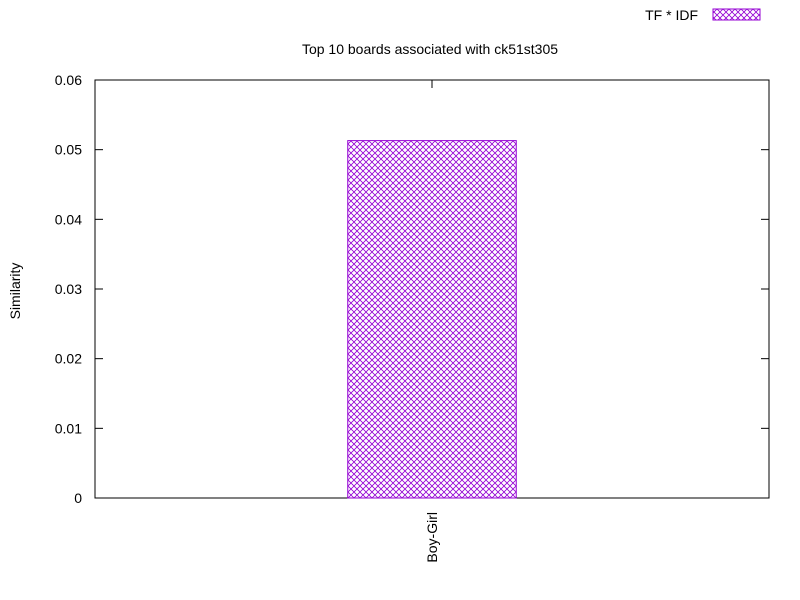 This screenshot has height=600, width=800. What do you see at coordinates (703, 15) in the screenshot?
I see `legend: TF * IDF` at bounding box center [703, 15].